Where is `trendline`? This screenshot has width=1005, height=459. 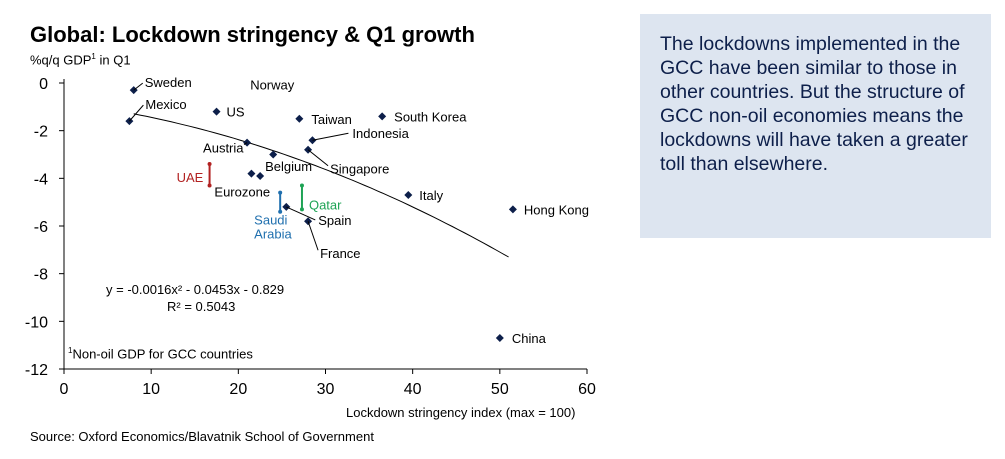 trendline is located at coordinates (321, 185).